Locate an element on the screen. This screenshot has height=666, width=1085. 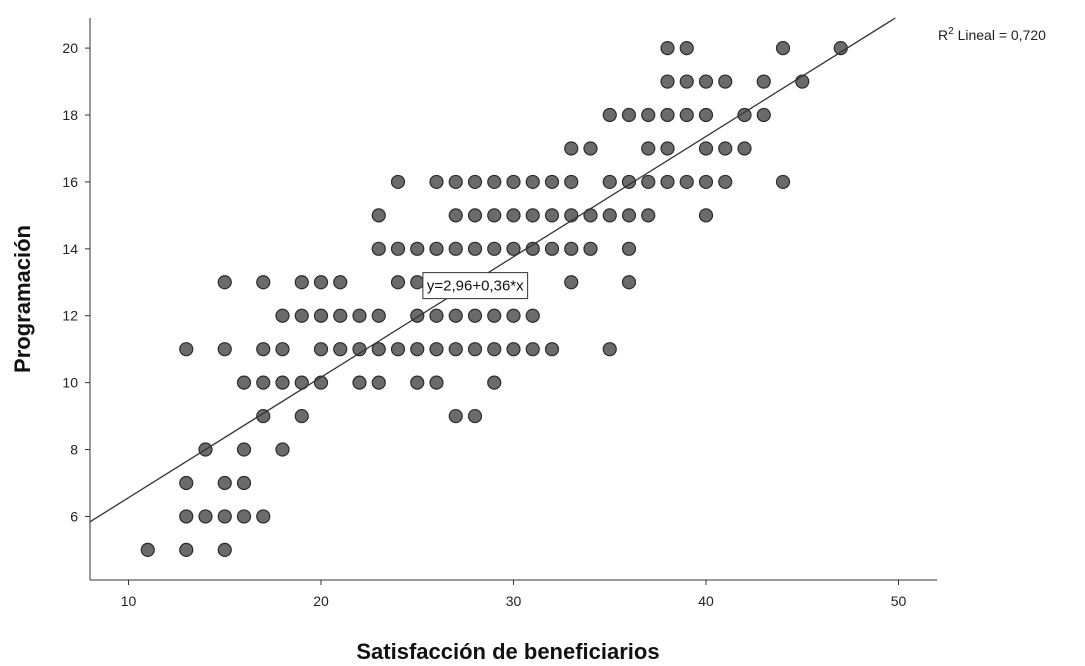
y-tick-label: 14 is located at coordinates (70, 249).